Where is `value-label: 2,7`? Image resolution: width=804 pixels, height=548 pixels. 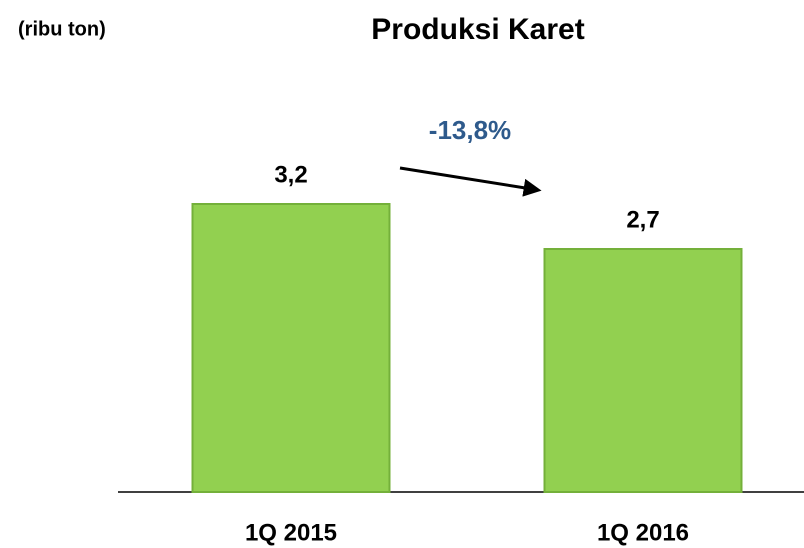
value-label: 2,7 is located at coordinates (642, 219).